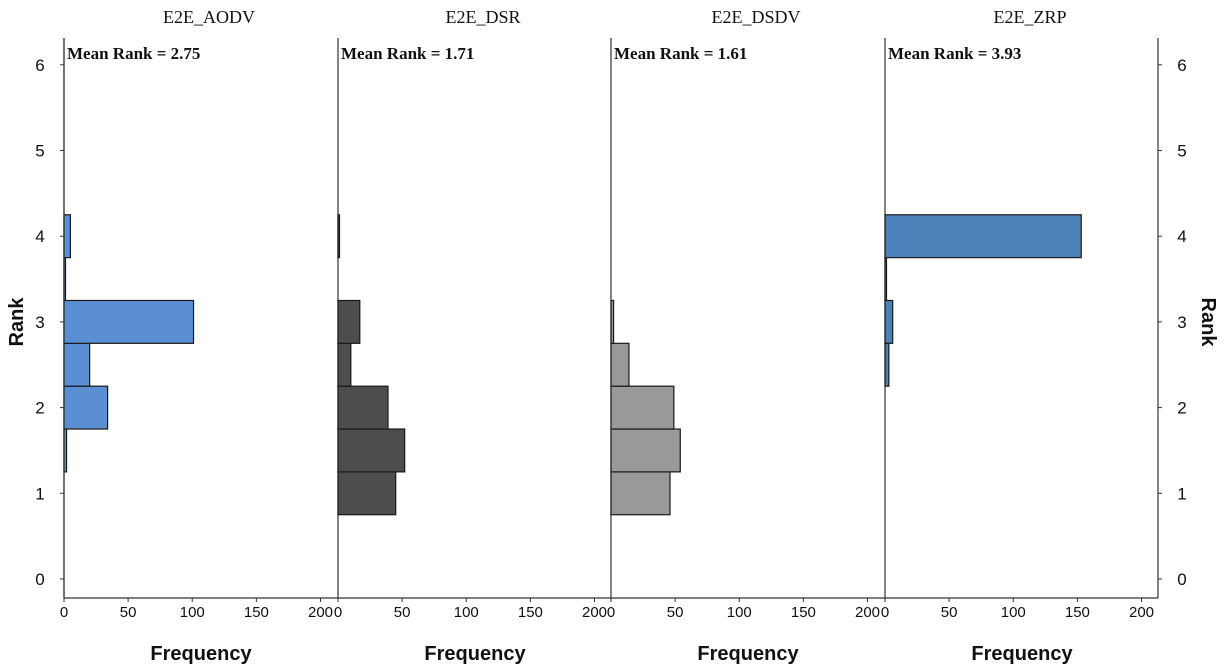 The width and height of the screenshot is (1225, 667). Describe the element at coordinates (39, 408) in the screenshot. I see `y-tick-label-left: 2` at that location.